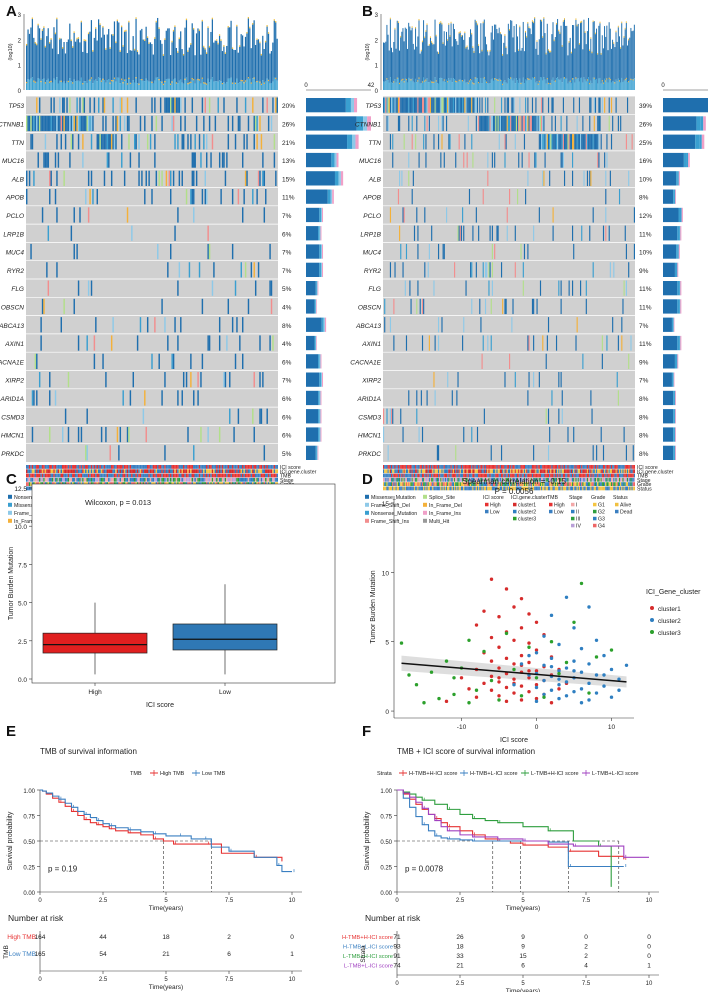 The image size is (708, 992). I want to click on annotation-track-label: TMB, so click(285, 477).